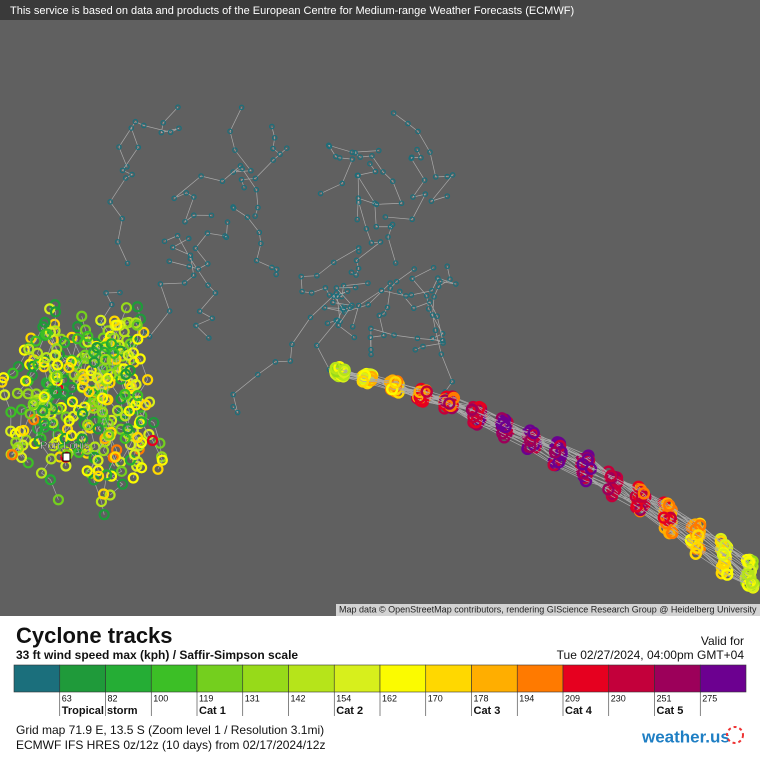 This screenshot has width=760, height=765. Describe the element at coordinates (160, 698) in the screenshot. I see `scale-label: 100` at that location.